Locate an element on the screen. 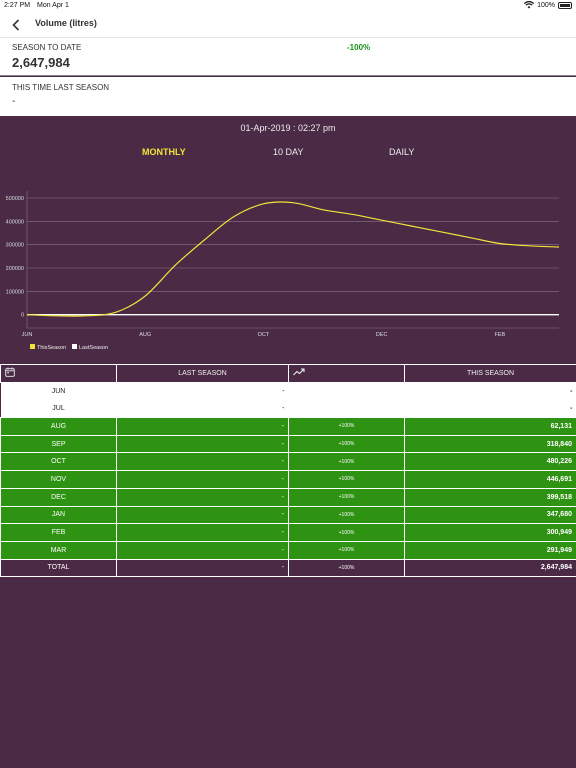 Image resolution: width=576 pixels, height=768 pixels. battery-percent: 100% is located at coordinates (546, 5).